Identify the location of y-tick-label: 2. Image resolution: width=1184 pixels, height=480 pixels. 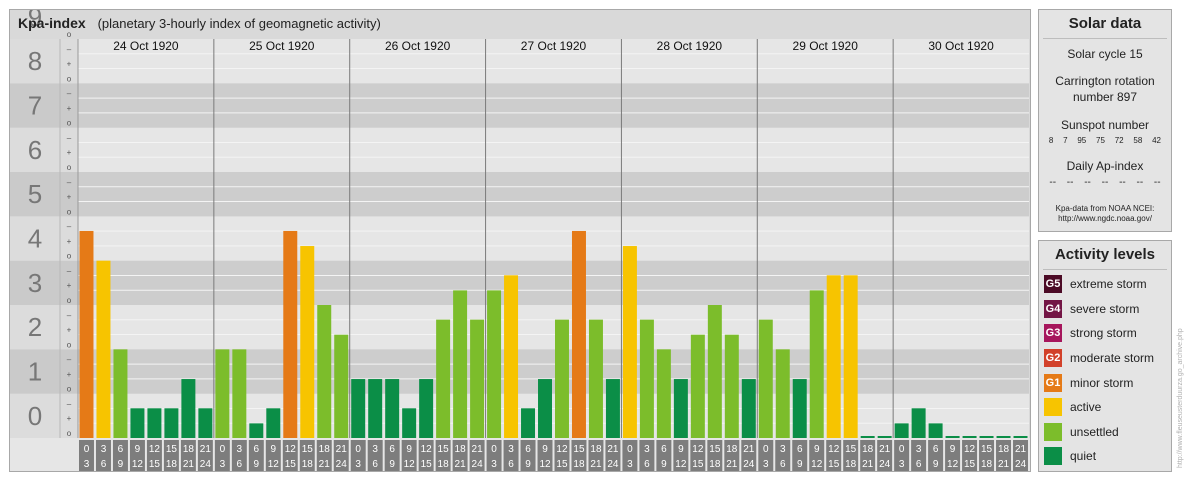
(35, 327).